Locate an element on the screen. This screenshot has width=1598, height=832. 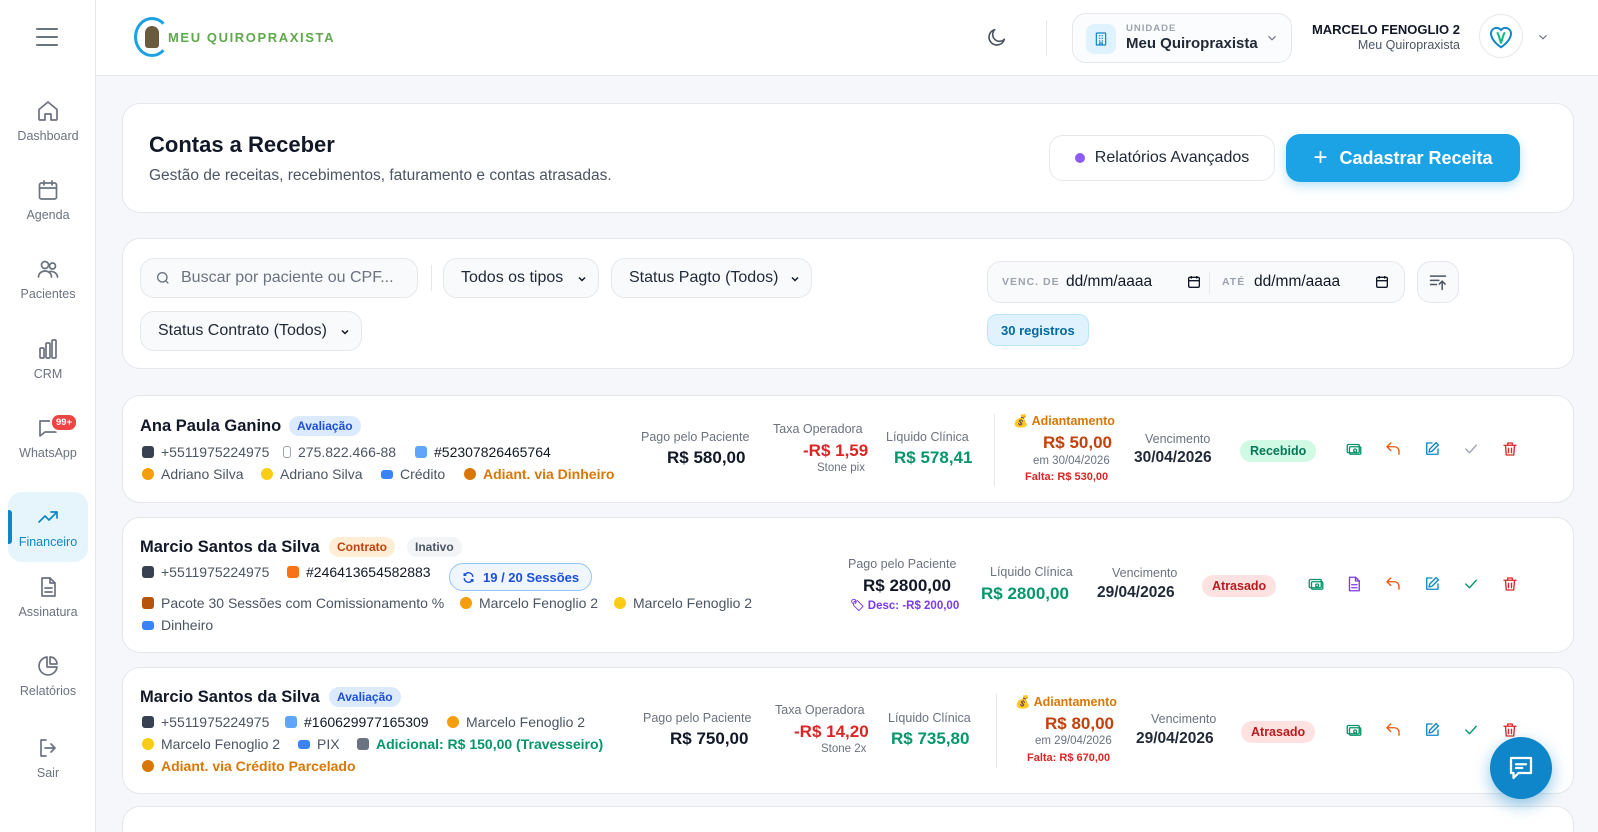
sort-button is located at coordinates (1438, 282).